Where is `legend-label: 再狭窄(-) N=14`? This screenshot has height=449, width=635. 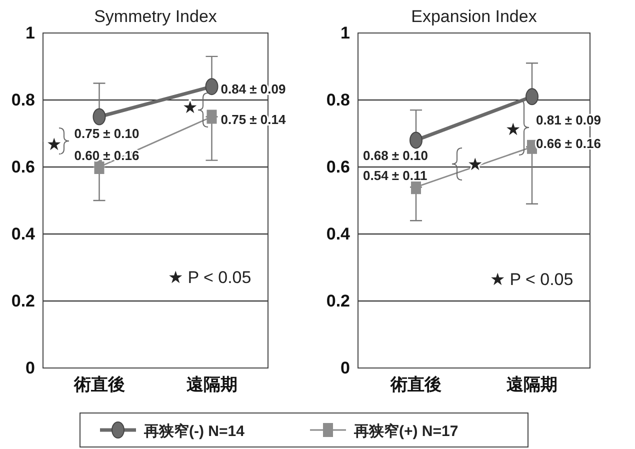 legend-label: 再狭窄(-) N=14 is located at coordinates (194, 431).